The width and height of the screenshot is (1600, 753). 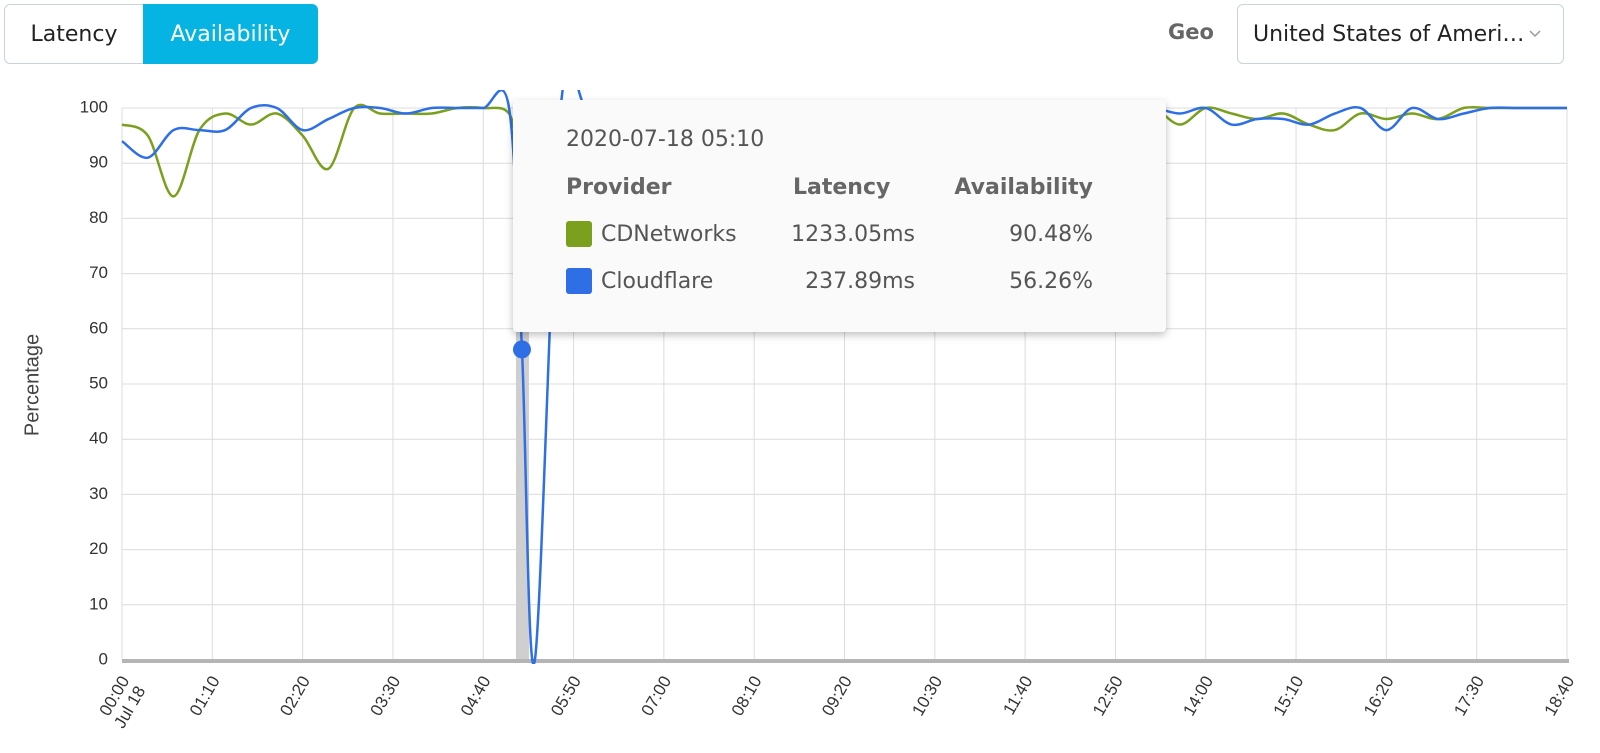 I want to click on x-tick-label: 11:40, so click(x=1017, y=695).